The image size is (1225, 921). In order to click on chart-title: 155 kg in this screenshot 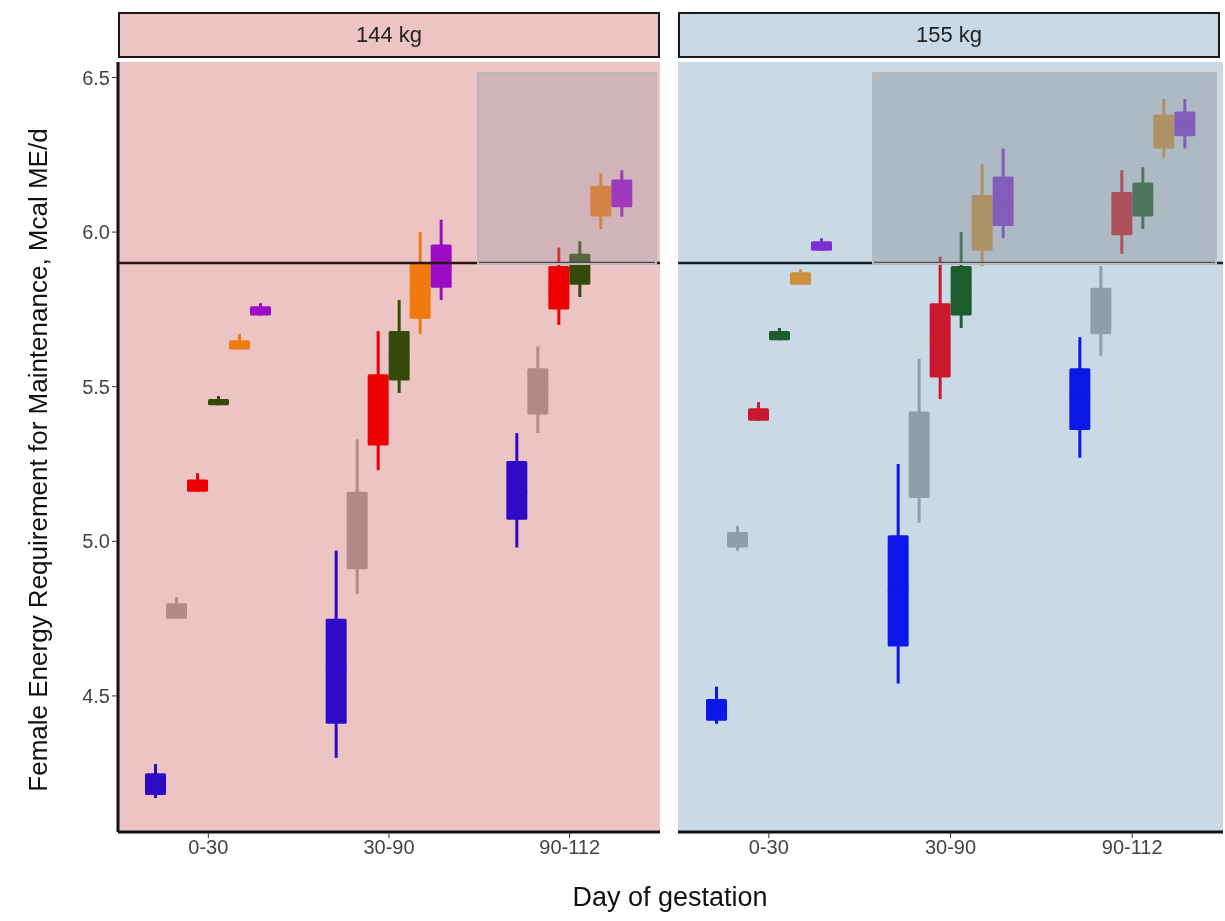, I will do `click(949, 35)`.